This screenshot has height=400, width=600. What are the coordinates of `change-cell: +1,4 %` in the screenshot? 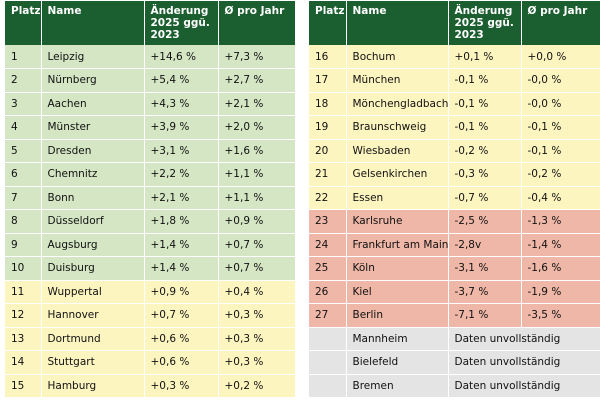 It's located at (181, 245).